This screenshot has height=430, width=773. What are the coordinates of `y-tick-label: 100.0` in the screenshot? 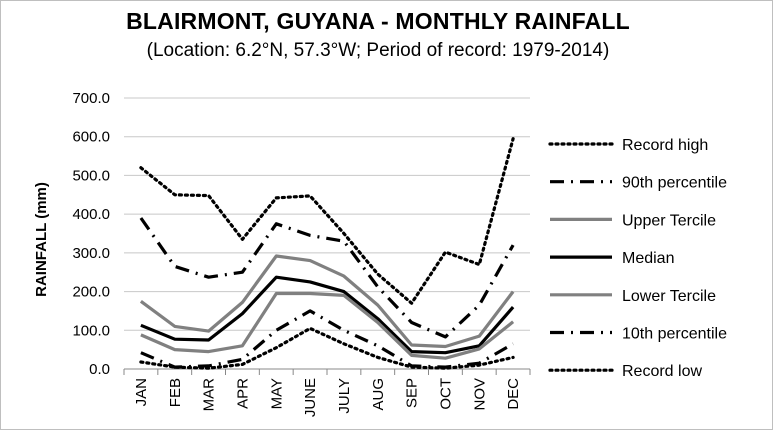 It's located at (91, 330).